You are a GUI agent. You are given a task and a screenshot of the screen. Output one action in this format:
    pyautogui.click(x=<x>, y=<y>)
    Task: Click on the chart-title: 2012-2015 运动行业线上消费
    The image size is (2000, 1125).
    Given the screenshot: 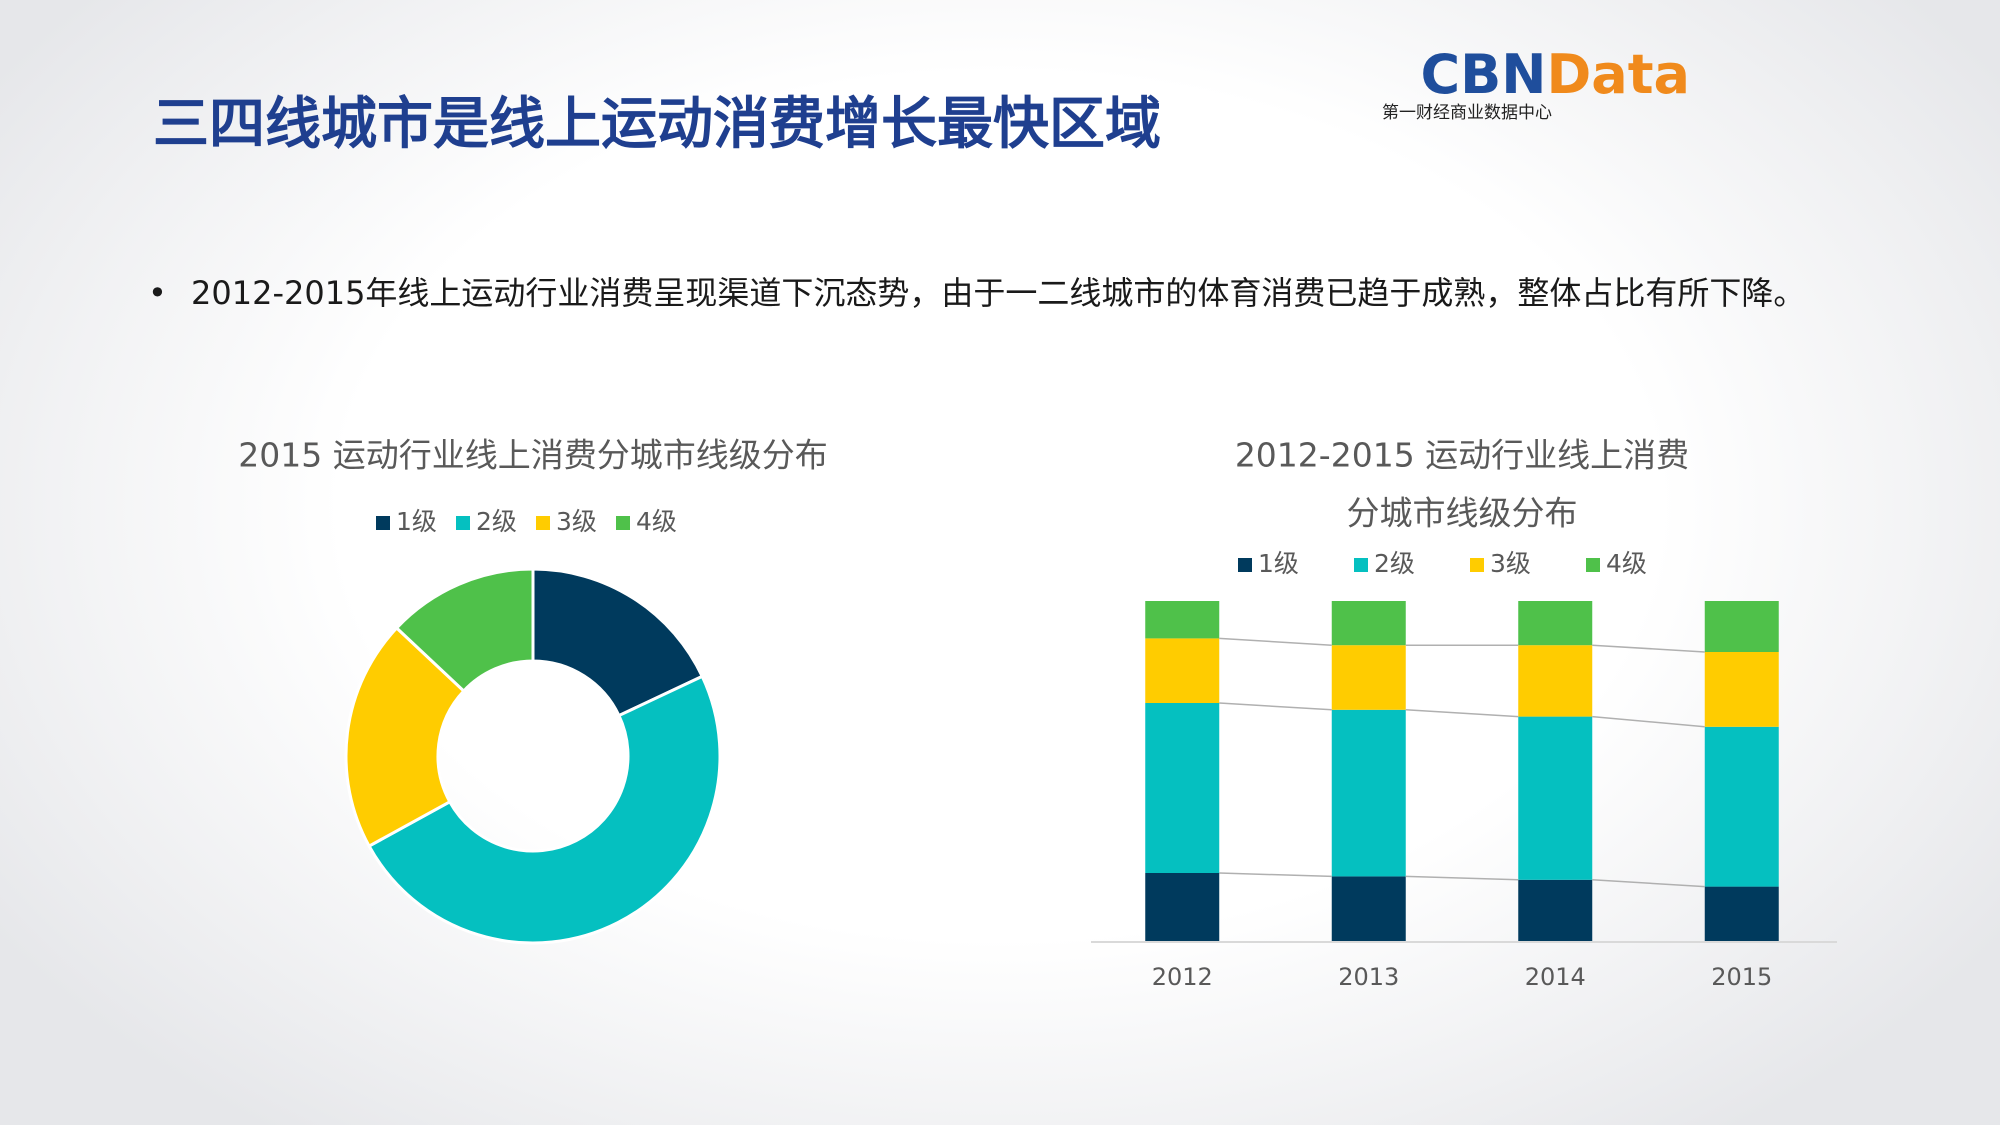 What is the action you would take?
    pyautogui.click(x=1462, y=455)
    